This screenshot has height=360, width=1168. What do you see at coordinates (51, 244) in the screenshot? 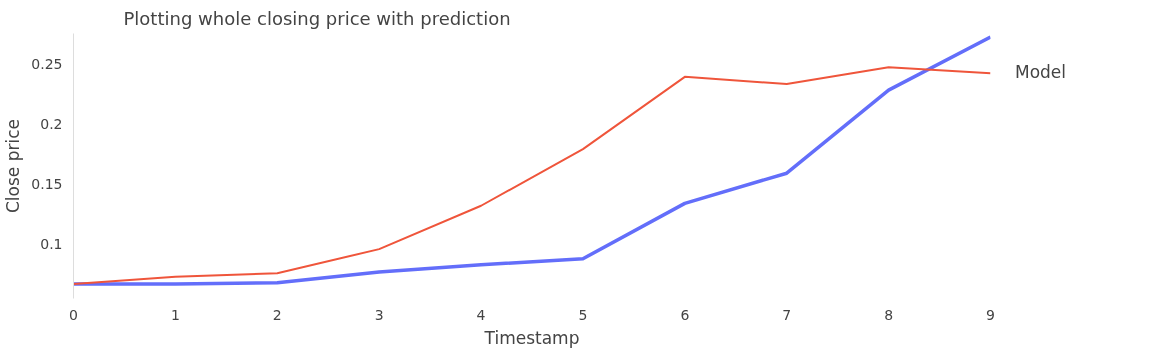
I see `y-tick-label: 0.1` at bounding box center [51, 244].